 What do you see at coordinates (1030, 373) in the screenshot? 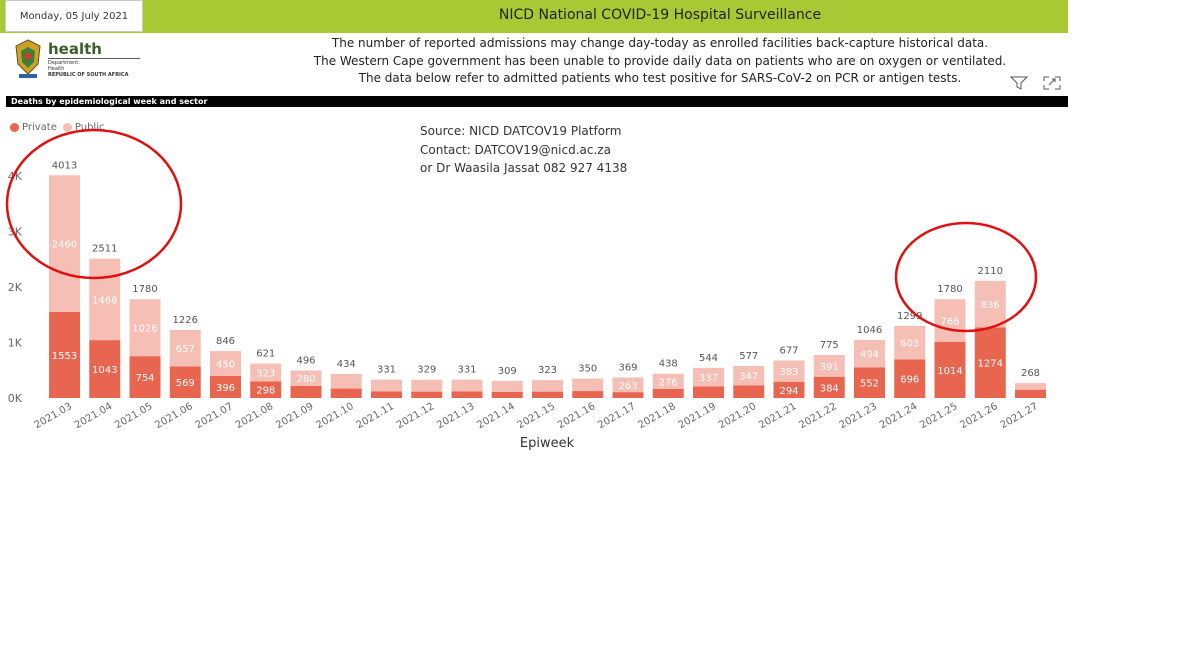
I see `data-label-total: 268` at bounding box center [1030, 373].